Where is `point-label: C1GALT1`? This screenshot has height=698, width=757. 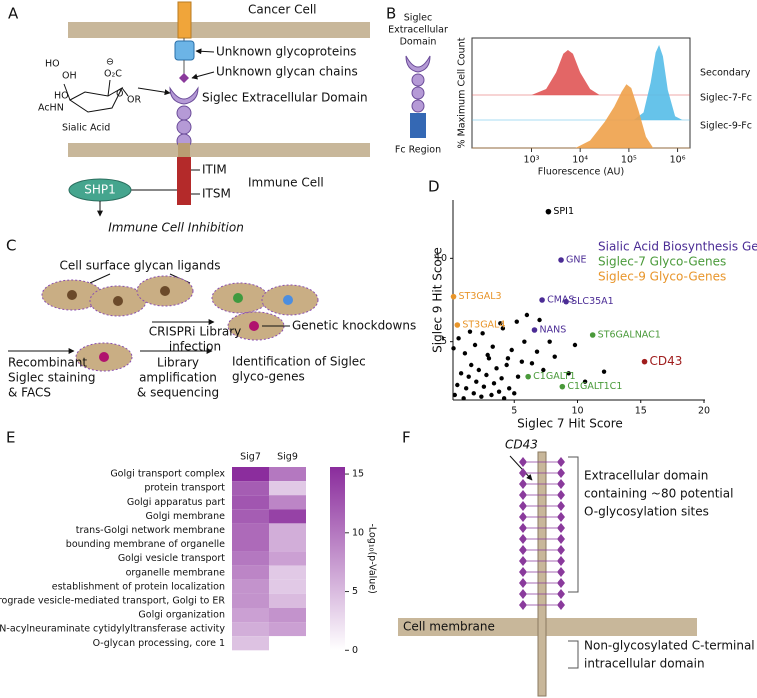
point-label: C1GALT1 is located at coordinates (554, 376).